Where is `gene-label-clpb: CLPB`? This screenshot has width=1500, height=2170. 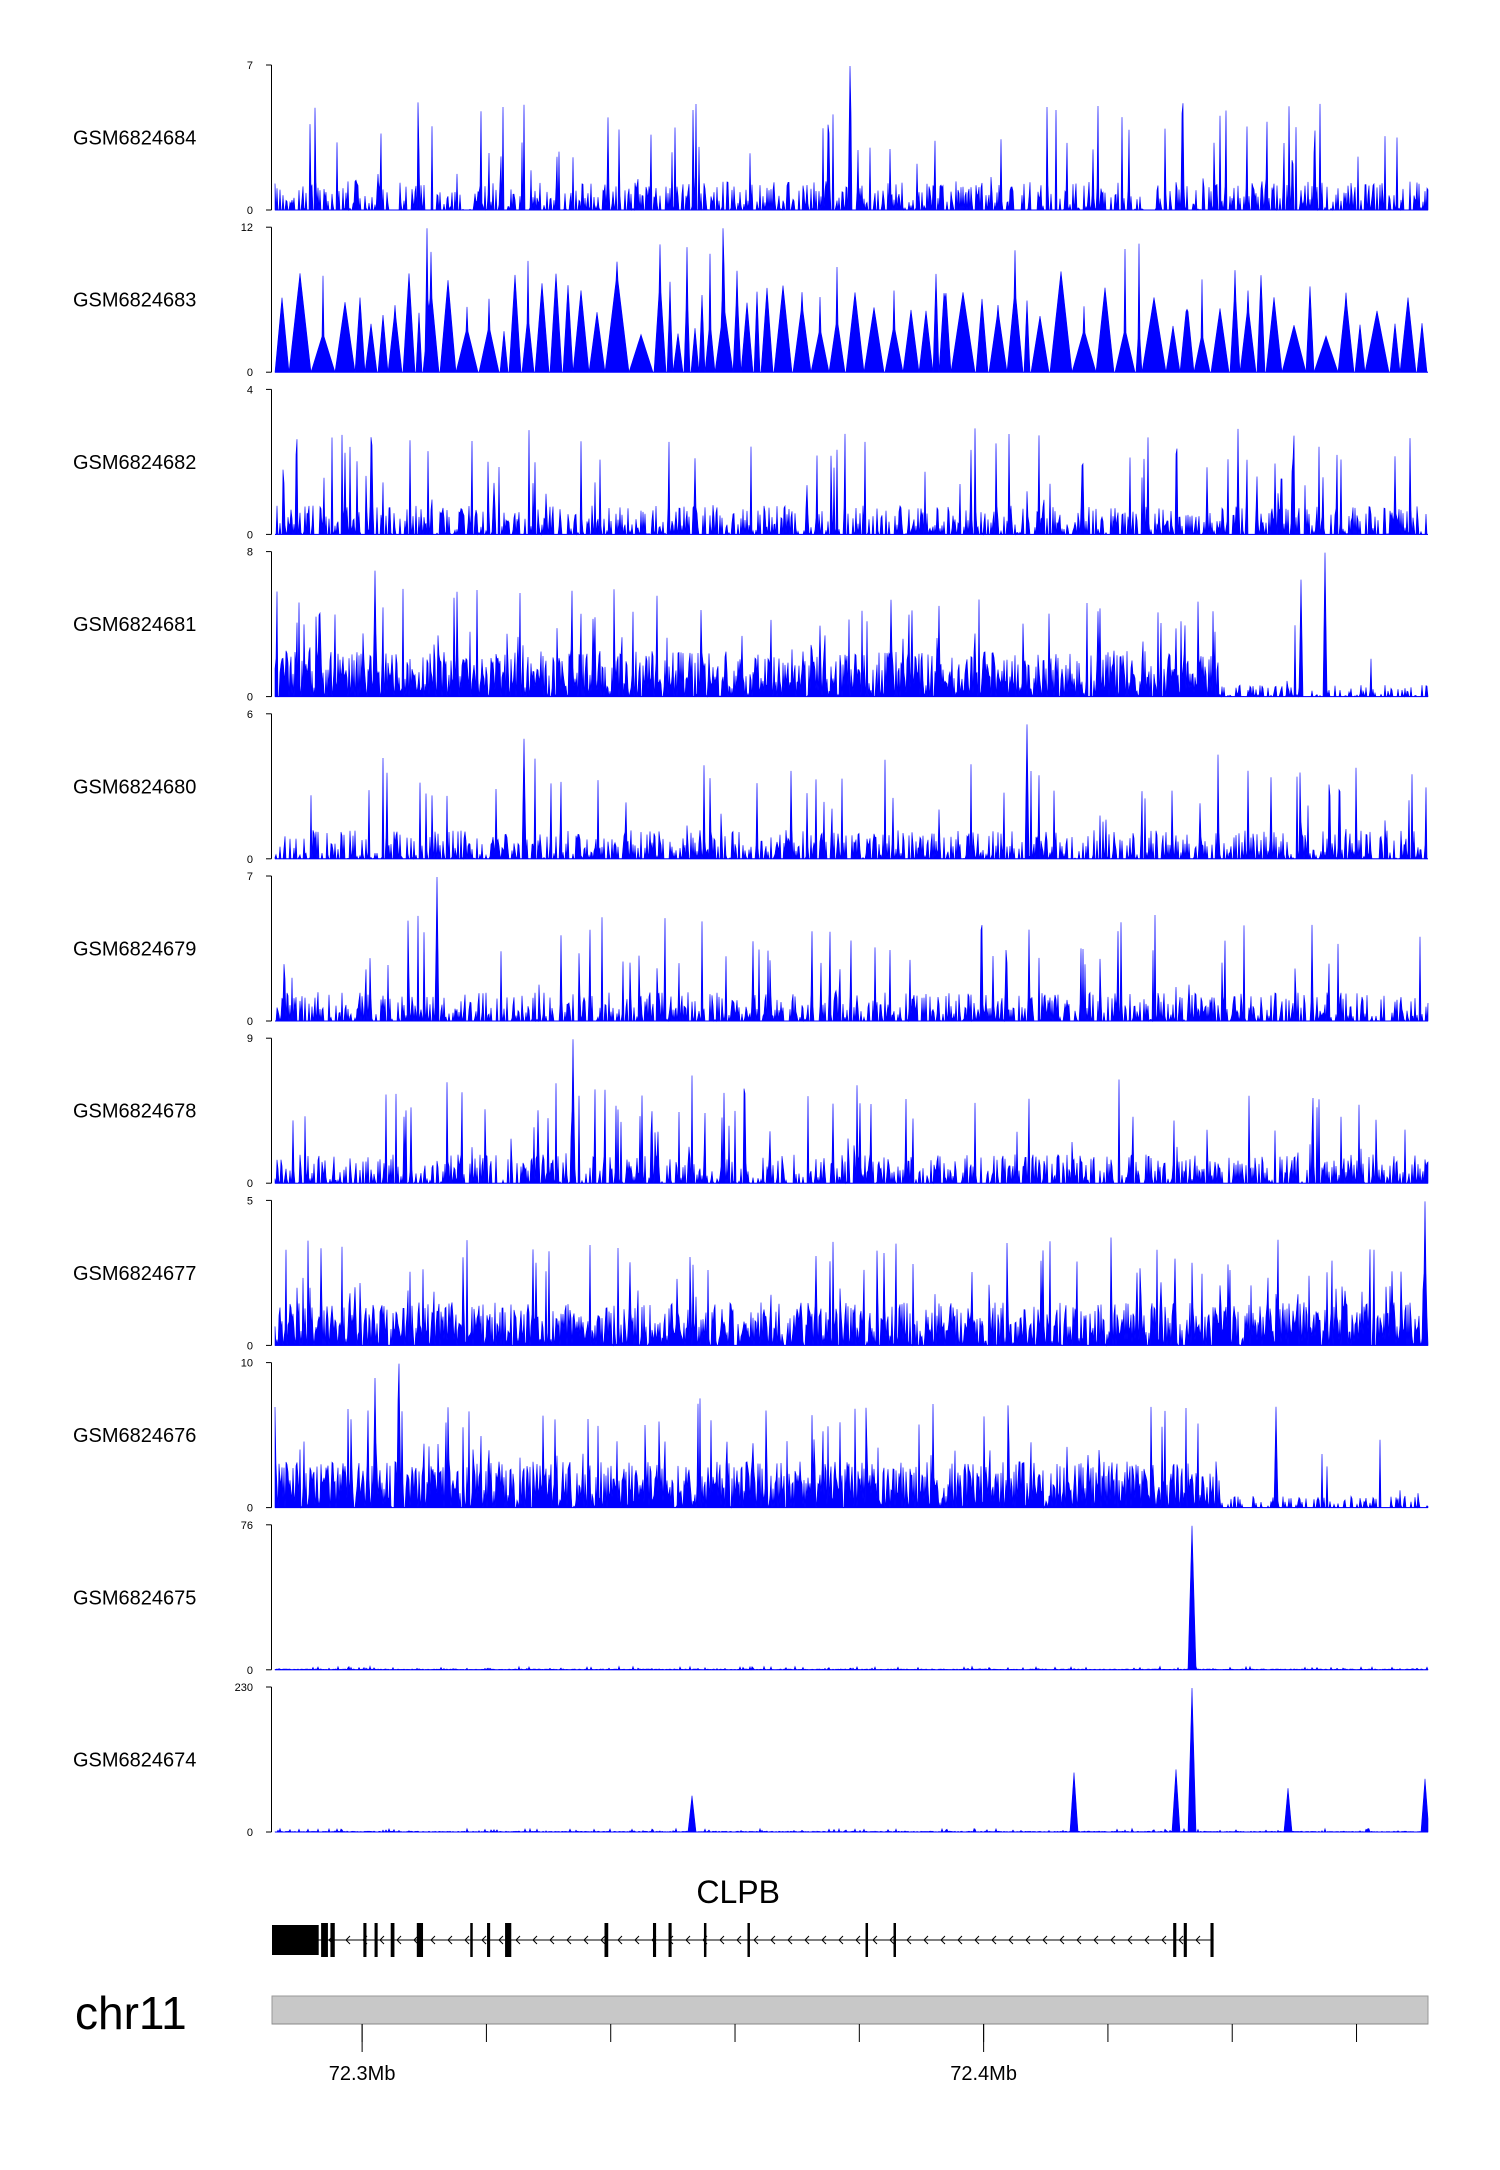 gene-label-clpb: CLPB is located at coordinates (738, 1892).